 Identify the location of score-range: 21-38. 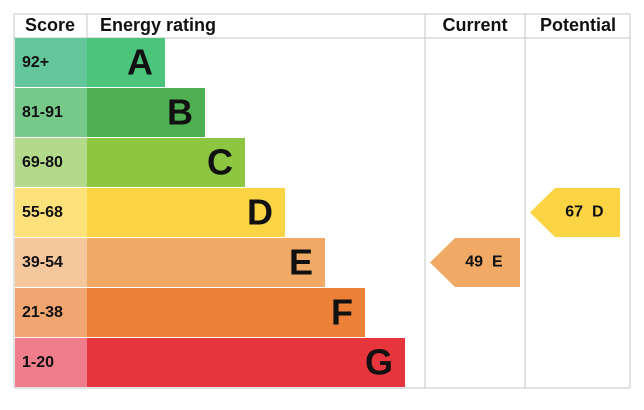
(42, 312).